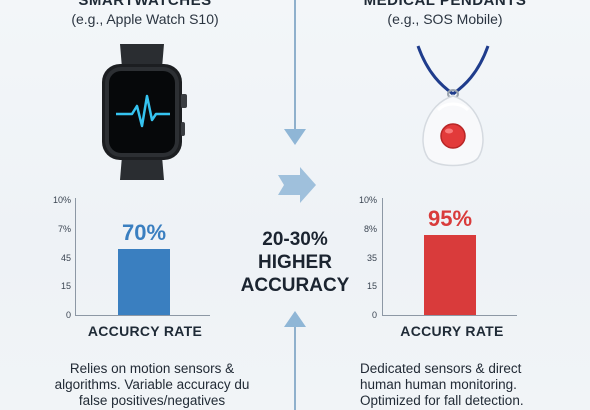 This screenshot has width=590, height=410. Describe the element at coordinates (441, 368) in the screenshot. I see `right-description-line: Dedicated sensors & direct` at that location.